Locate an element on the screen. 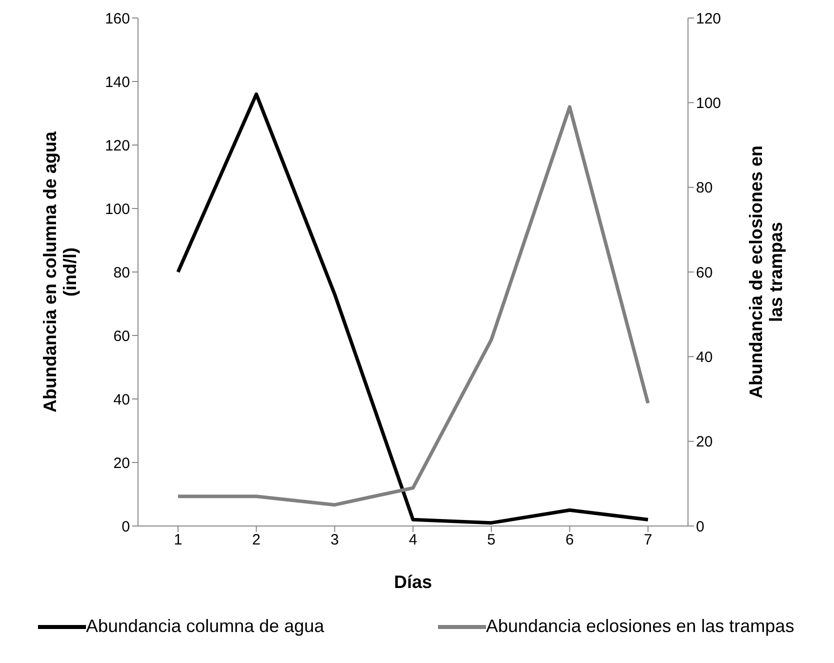 This screenshot has width=834, height=663. y-tick-label: 120 is located at coordinates (117, 145).